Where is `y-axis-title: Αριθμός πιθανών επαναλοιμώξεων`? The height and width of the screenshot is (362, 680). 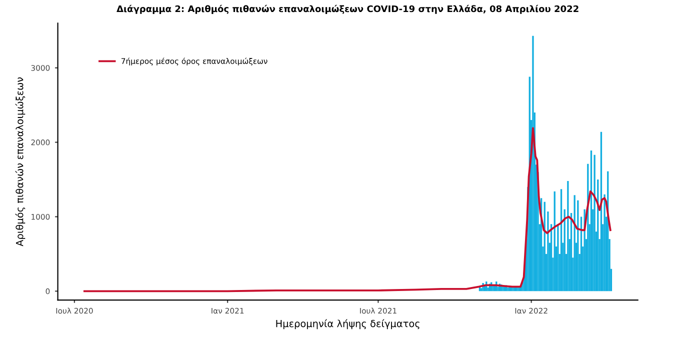
y-axis-title: Αριθμός πιθανών επαναλοιμώξεων is located at coordinates (20, 161).